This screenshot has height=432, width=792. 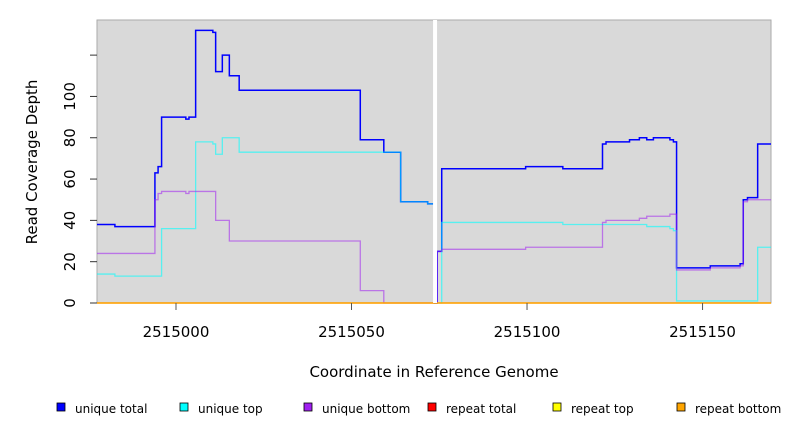 I want to click on x-tick-label: 2515150, so click(x=702, y=332).